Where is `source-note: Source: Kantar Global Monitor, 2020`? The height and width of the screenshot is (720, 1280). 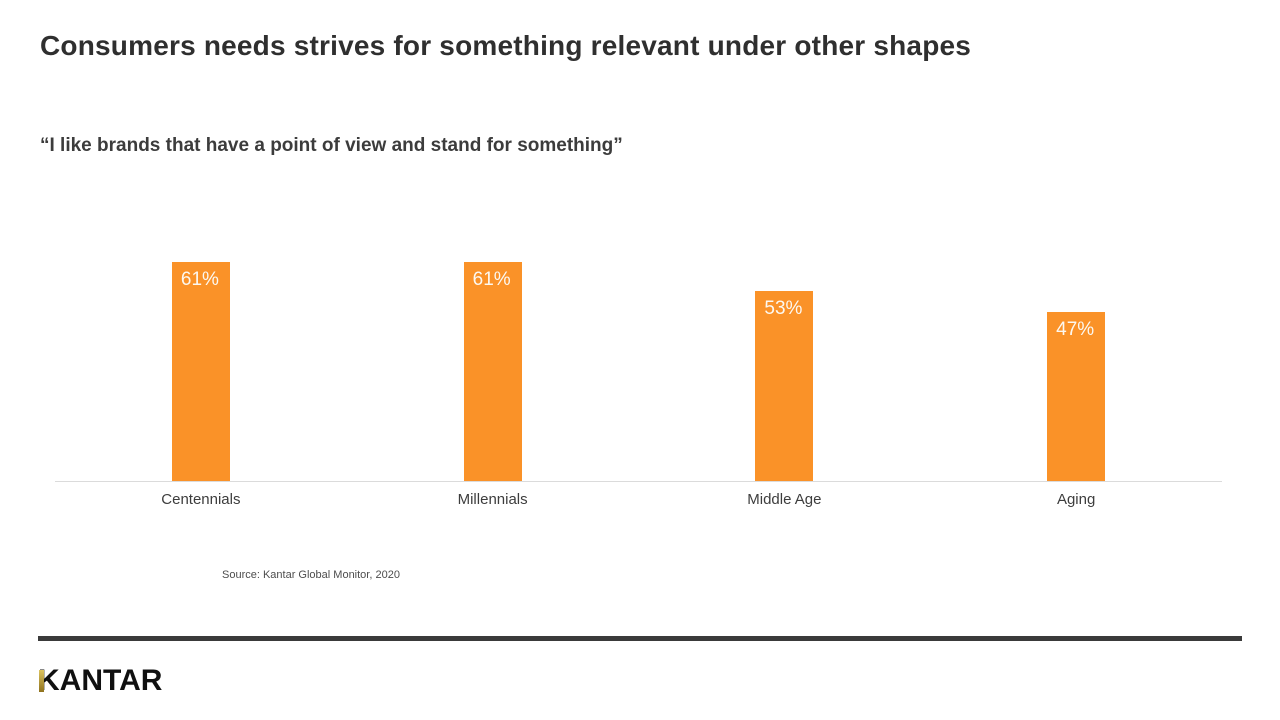
source-note: Source: Kantar Global Monitor, 2020 is located at coordinates (311, 575).